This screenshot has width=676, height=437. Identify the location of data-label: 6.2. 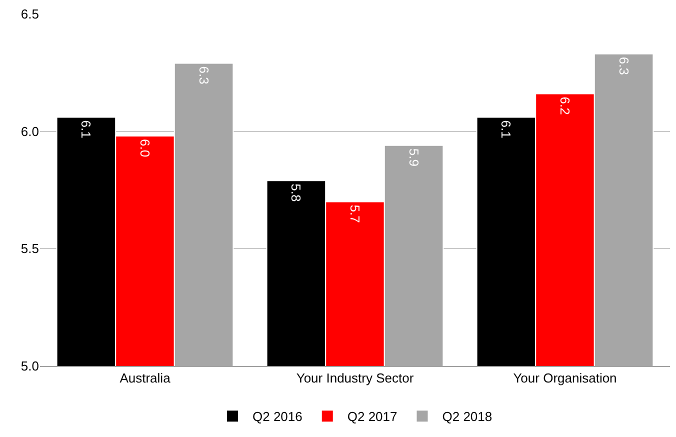
(565, 105).